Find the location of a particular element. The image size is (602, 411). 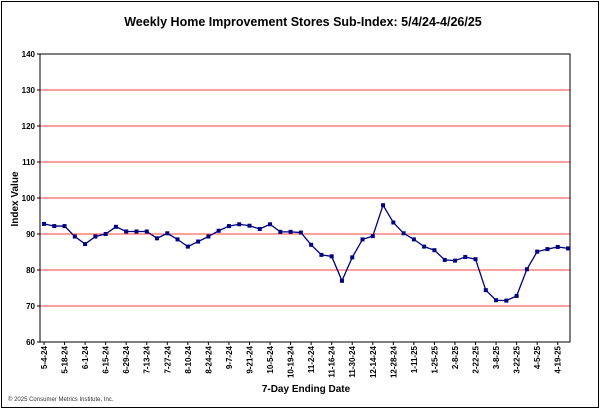

x-tick-label: 4-5-25 is located at coordinates (537, 357).